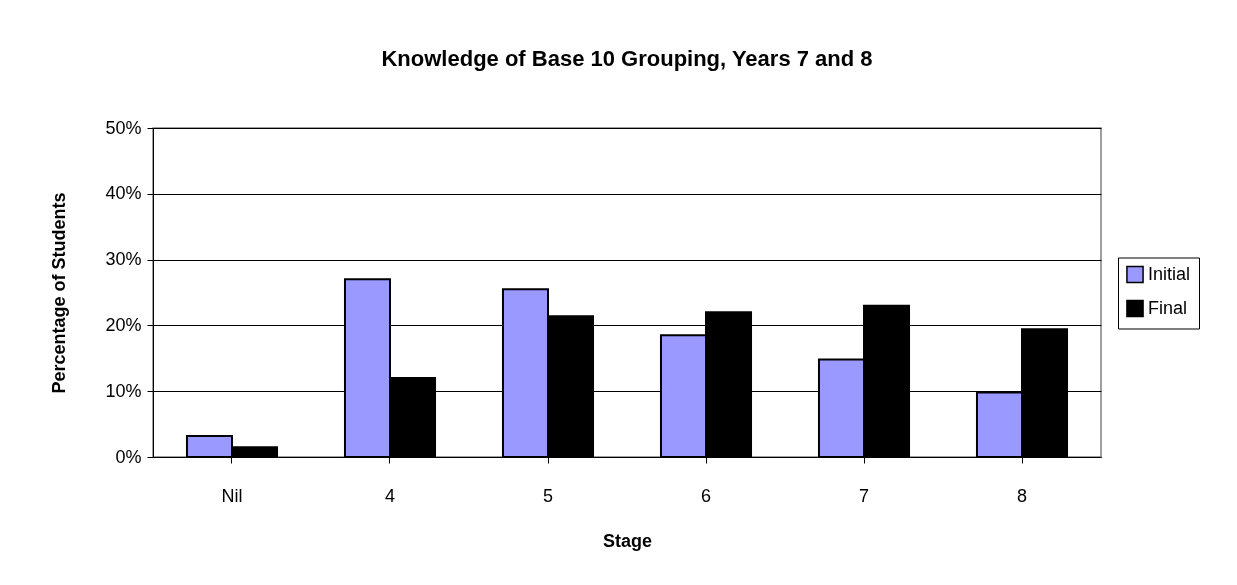 The height and width of the screenshot is (585, 1237). I want to click on x-tick-label: 4, so click(390, 495).